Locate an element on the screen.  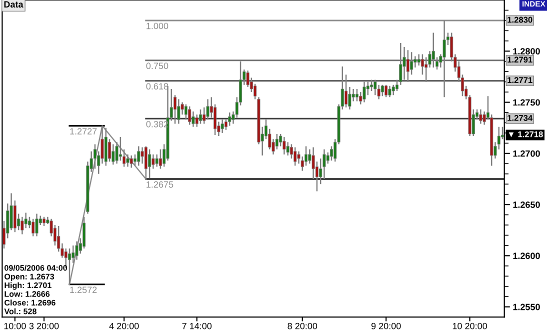
x-tick-label: 8 20:00 is located at coordinates (303, 326).